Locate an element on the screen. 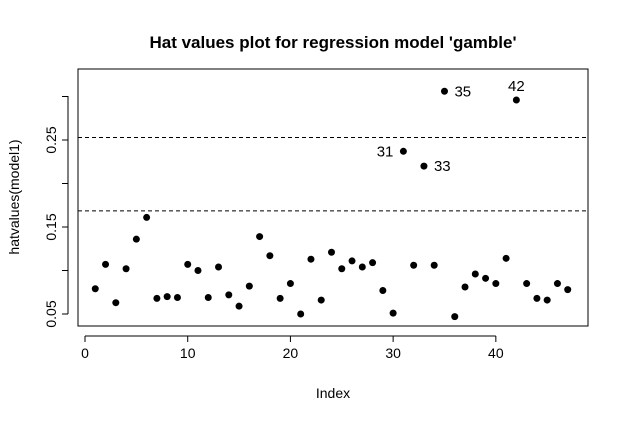 This screenshot has height=422, width=629. x-tick-label: 40 is located at coordinates (496, 353).